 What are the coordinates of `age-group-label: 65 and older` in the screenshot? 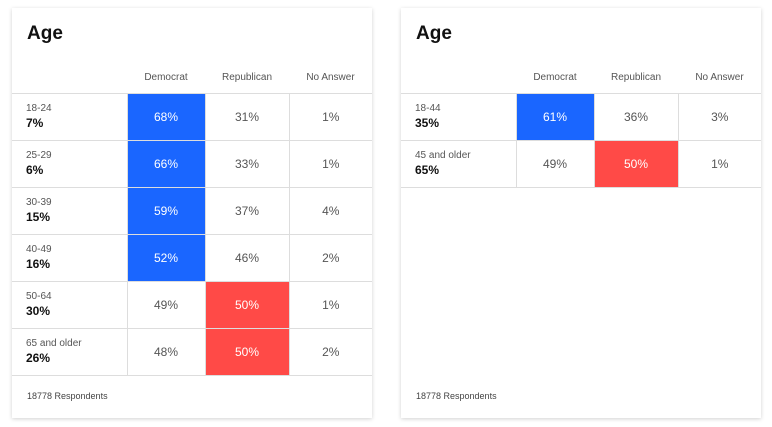 It's located at (54, 343).